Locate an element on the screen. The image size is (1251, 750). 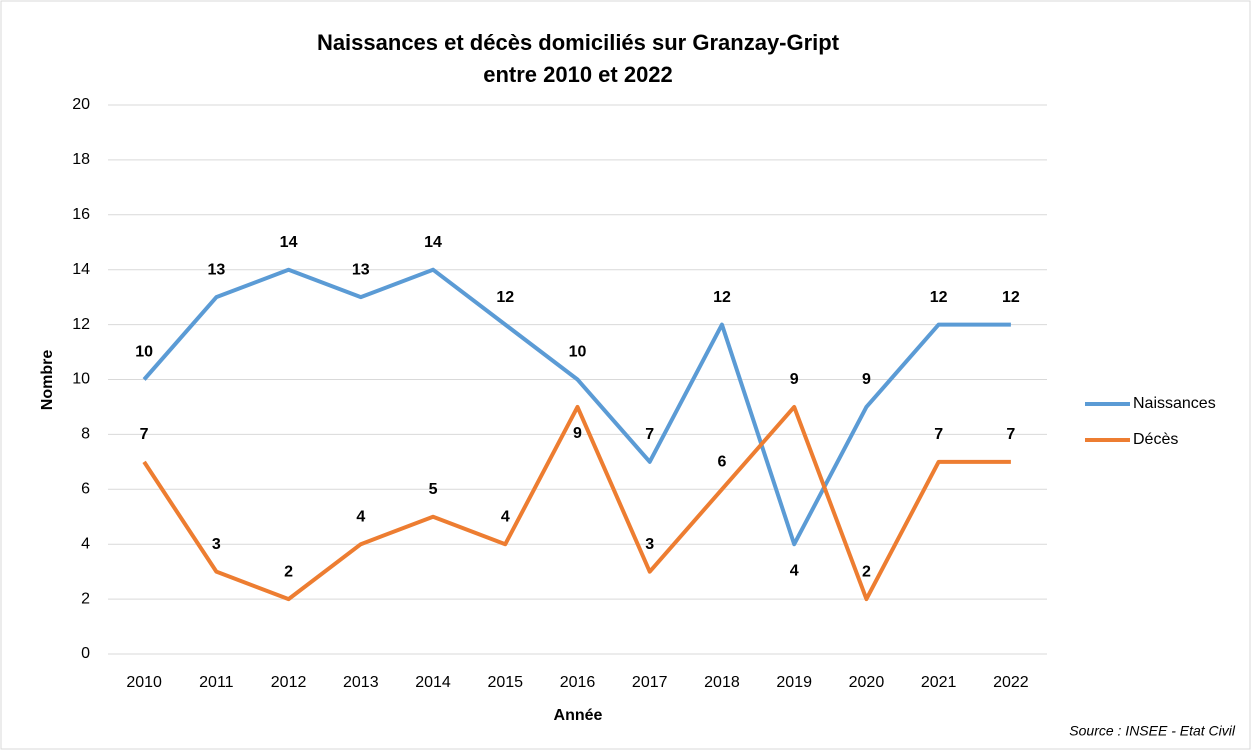
data-label: 6 is located at coordinates (722, 462).